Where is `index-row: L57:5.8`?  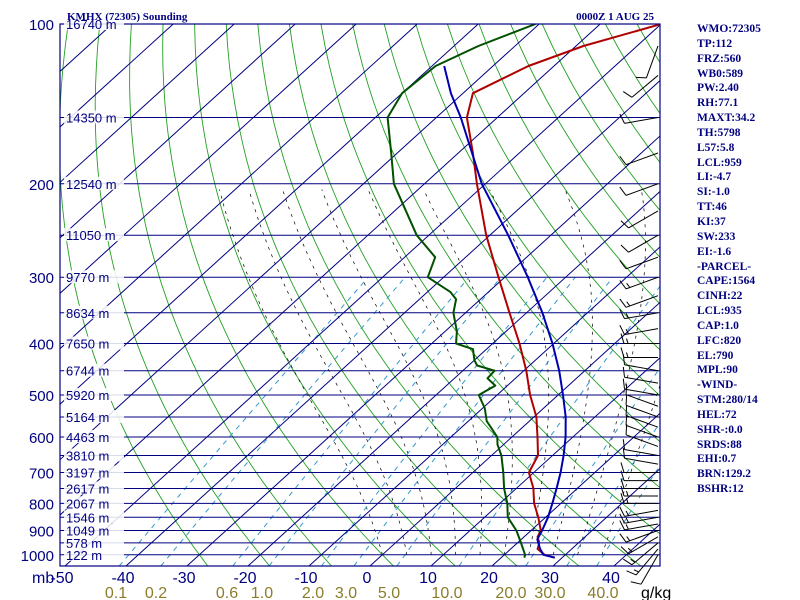
index-row: L57:5.8 is located at coordinates (716, 147).